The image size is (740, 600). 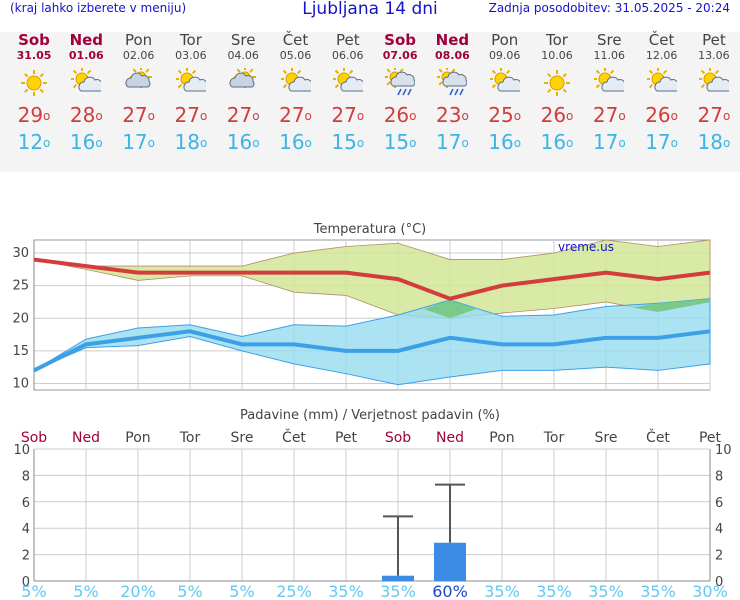 I want to click on precipitation-day-label: Sre, so click(x=242, y=438).